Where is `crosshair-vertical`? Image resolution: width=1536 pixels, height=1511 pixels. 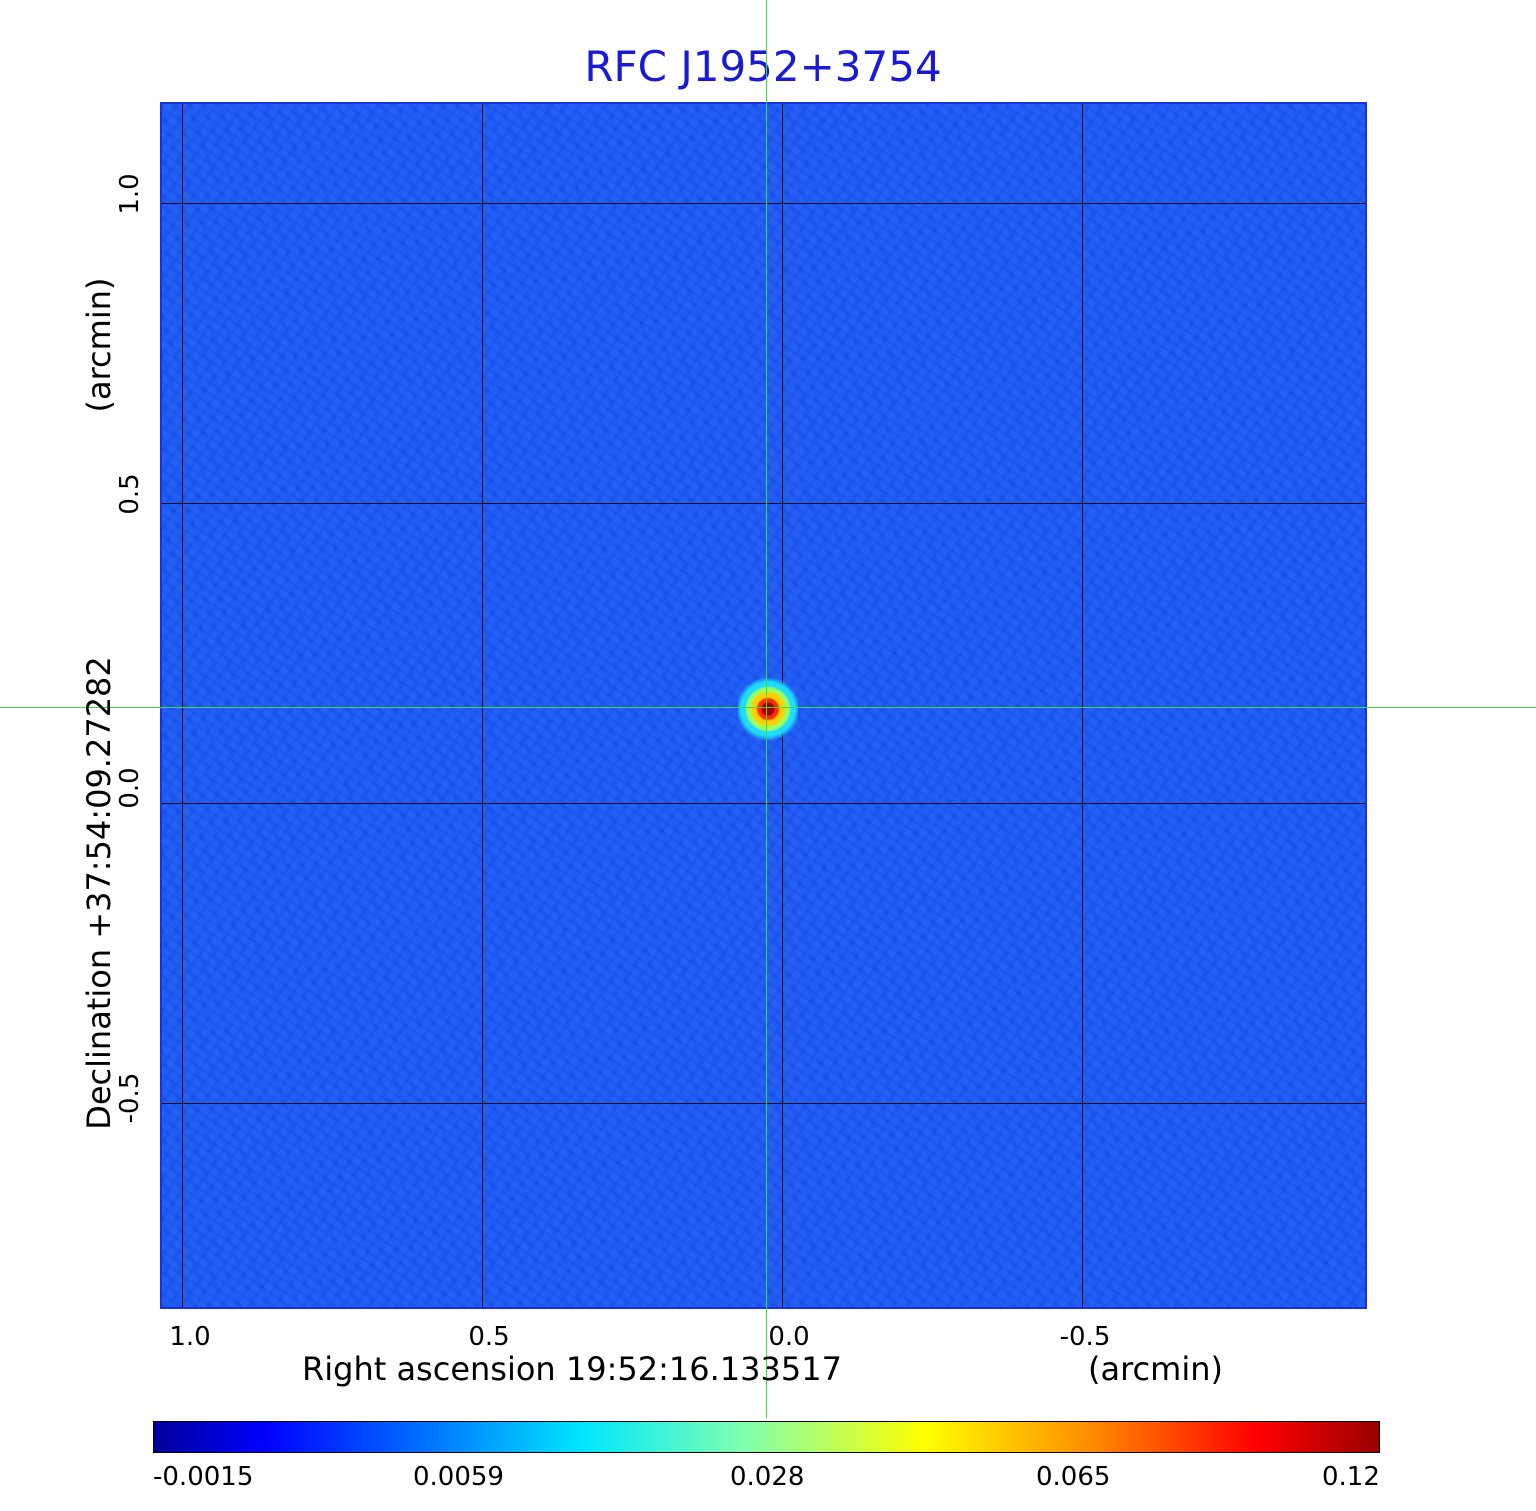 crosshair-vertical is located at coordinates (766, 709).